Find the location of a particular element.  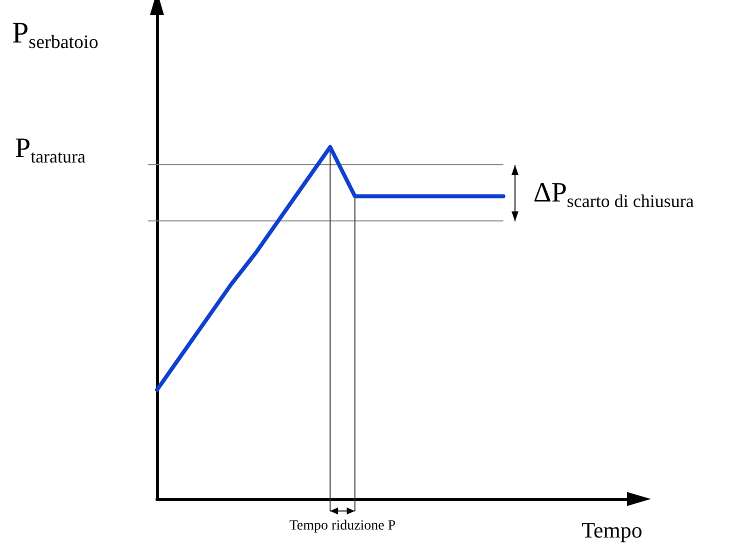

x-axis-title: Tempo is located at coordinates (612, 530).